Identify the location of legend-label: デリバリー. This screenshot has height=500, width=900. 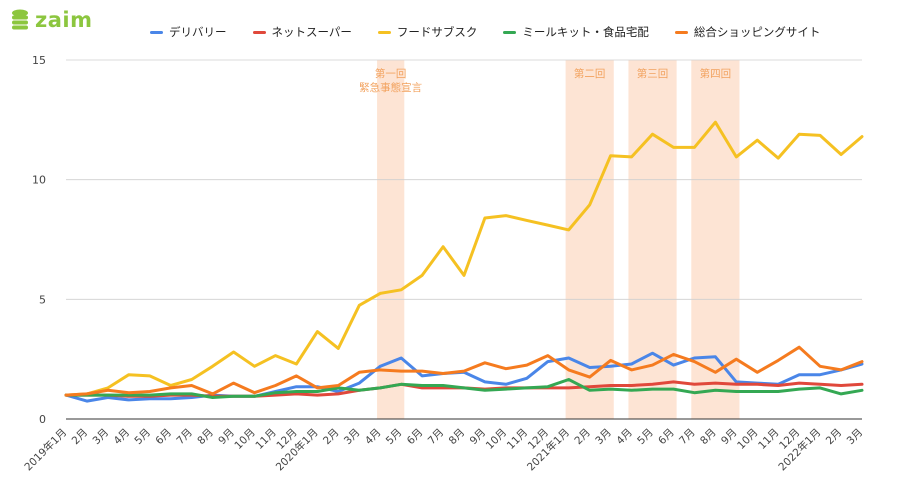
(198, 32).